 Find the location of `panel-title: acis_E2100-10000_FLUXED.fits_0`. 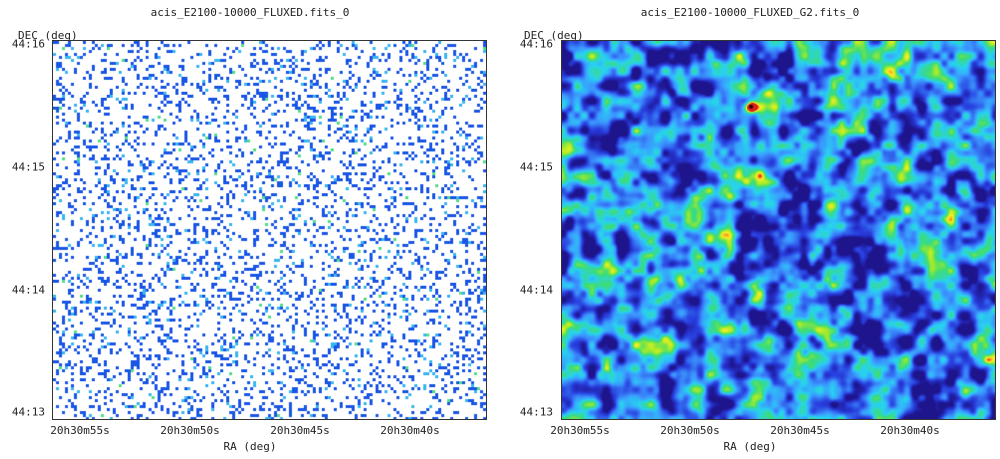

panel-title: acis_E2100-10000_FLUXED.fits_0 is located at coordinates (250, 12).